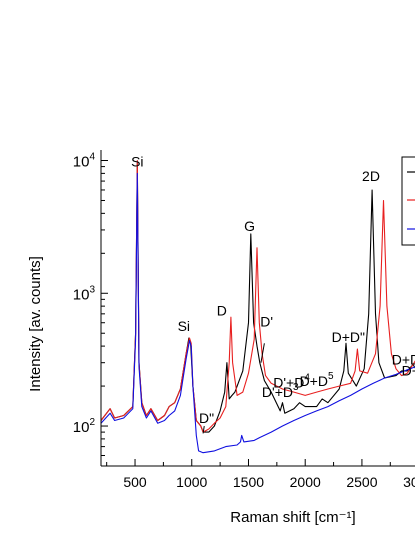 This screenshot has width=415, height=537. What do you see at coordinates (266, 322) in the screenshot?
I see `peak-label: D'` at bounding box center [266, 322].